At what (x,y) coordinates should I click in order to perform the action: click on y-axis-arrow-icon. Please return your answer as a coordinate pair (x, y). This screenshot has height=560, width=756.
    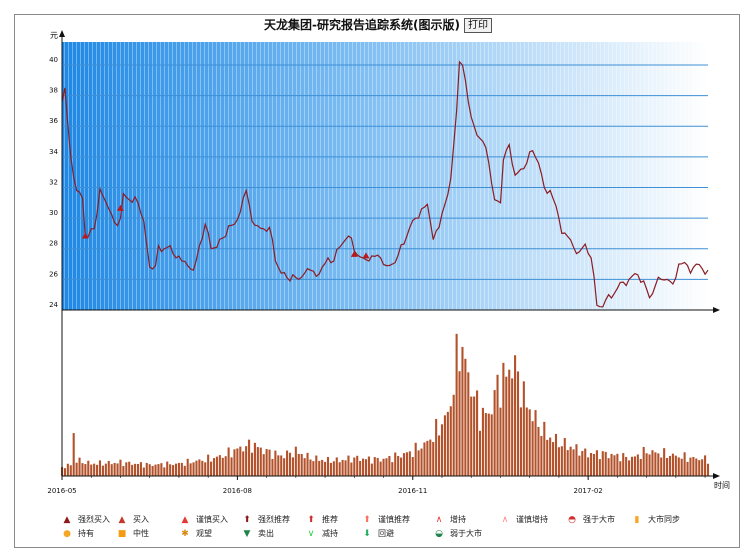
    Looking at the image, I should click on (62, 33).